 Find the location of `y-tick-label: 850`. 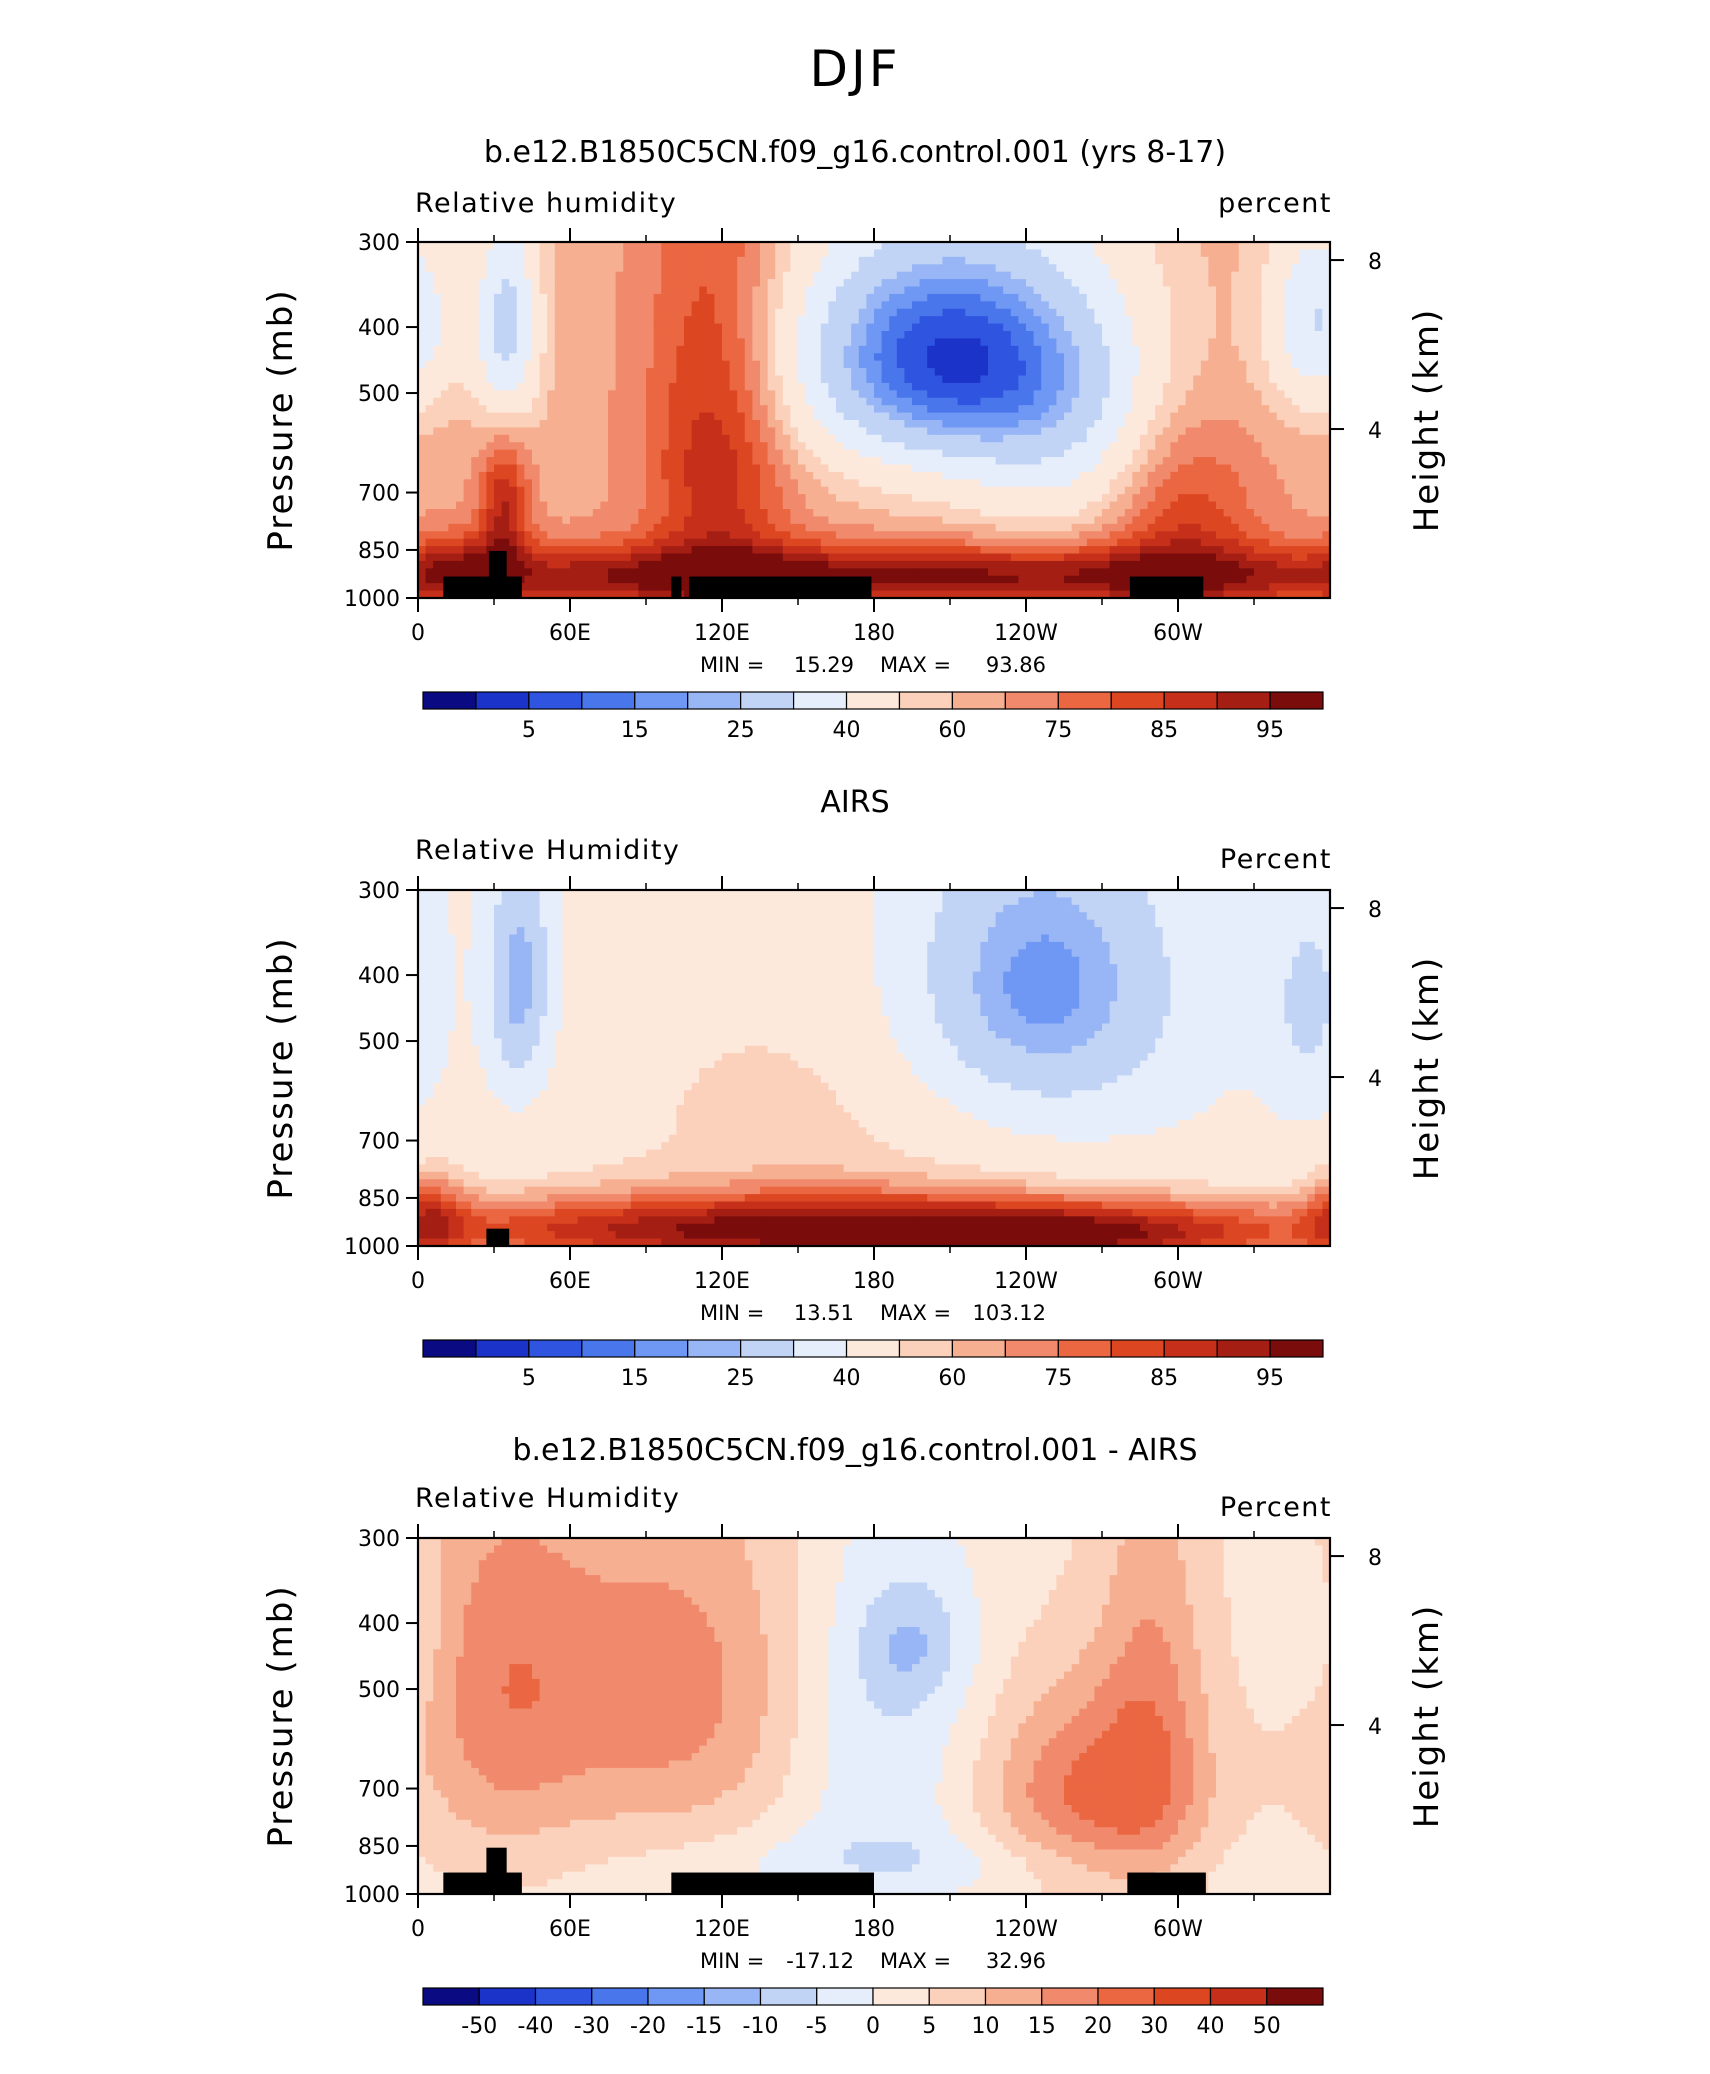

y-tick-label: 850 is located at coordinates (379, 1199).